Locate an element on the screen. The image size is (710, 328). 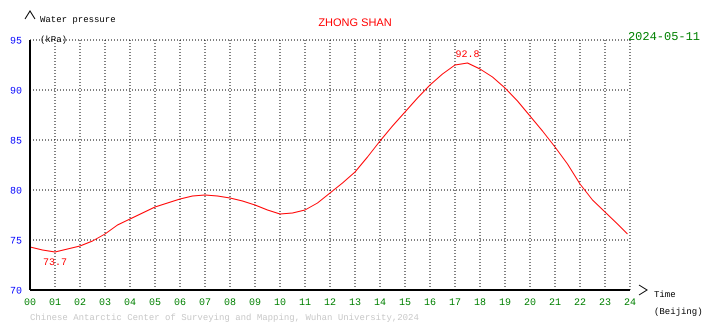
x-tick-label: 13 is located at coordinates (355, 304).